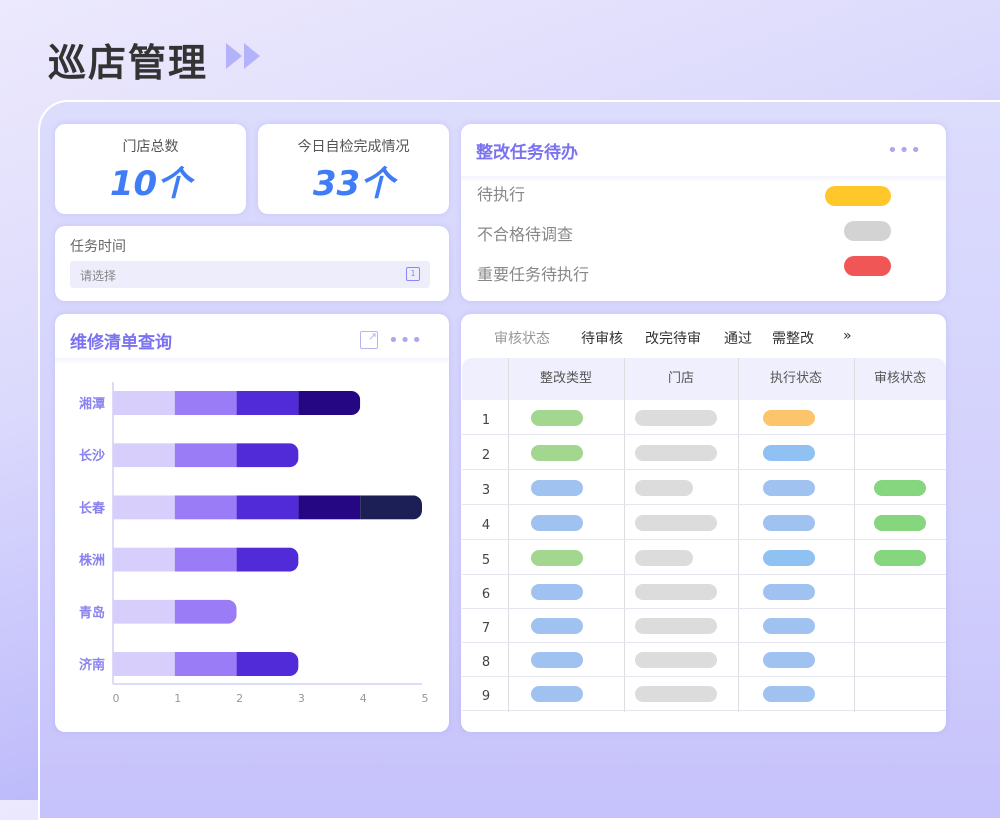 The height and width of the screenshot is (820, 1000). What do you see at coordinates (92, 561) in the screenshot?
I see `y-tick-label: 株洲` at bounding box center [92, 561].